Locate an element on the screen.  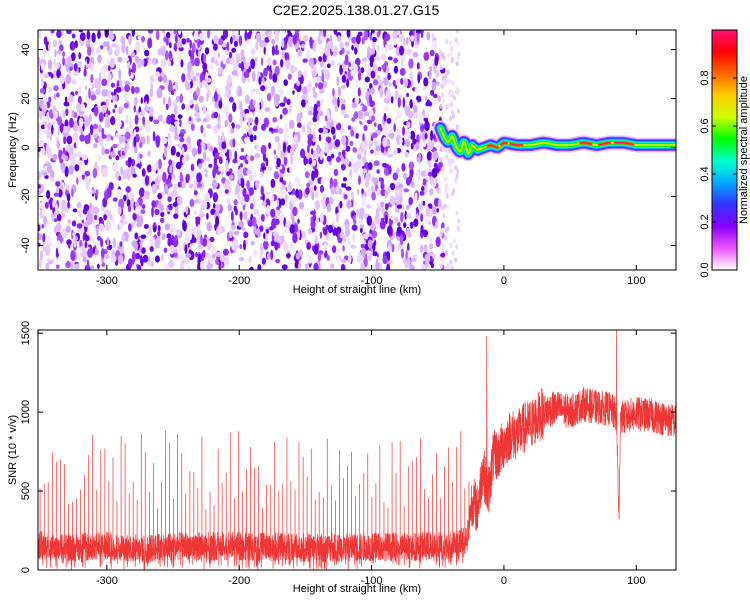
colorbar-gradient is located at coordinates (724, 150).